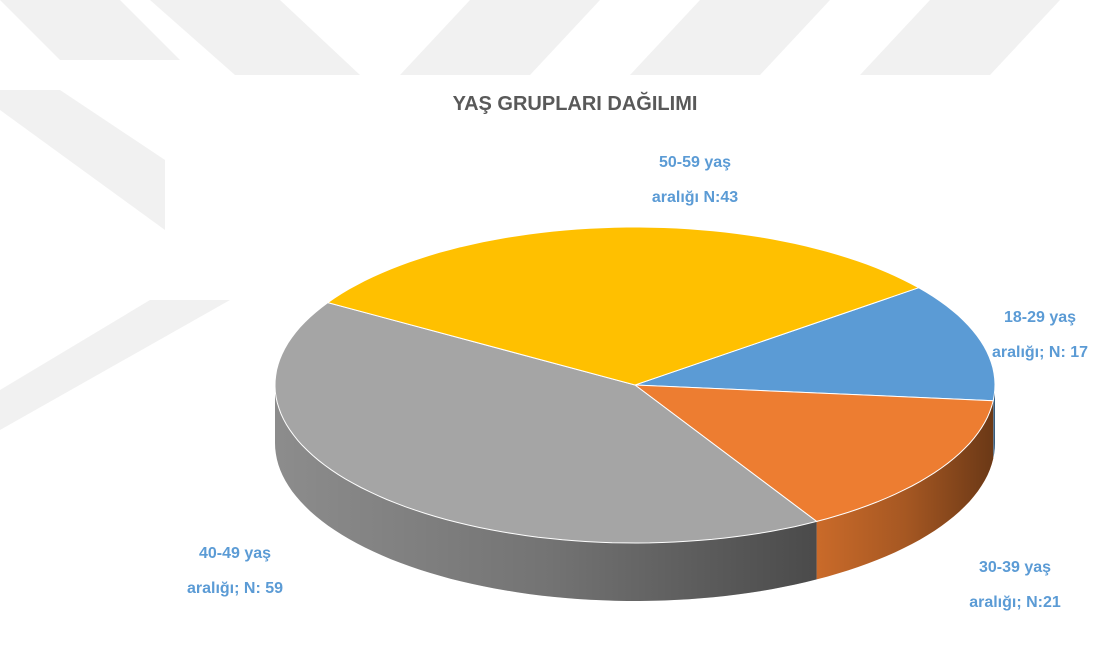 This screenshot has width=1099, height=650. What do you see at coordinates (695, 162) in the screenshot?
I see `data-label: 50-59 yaş` at bounding box center [695, 162].